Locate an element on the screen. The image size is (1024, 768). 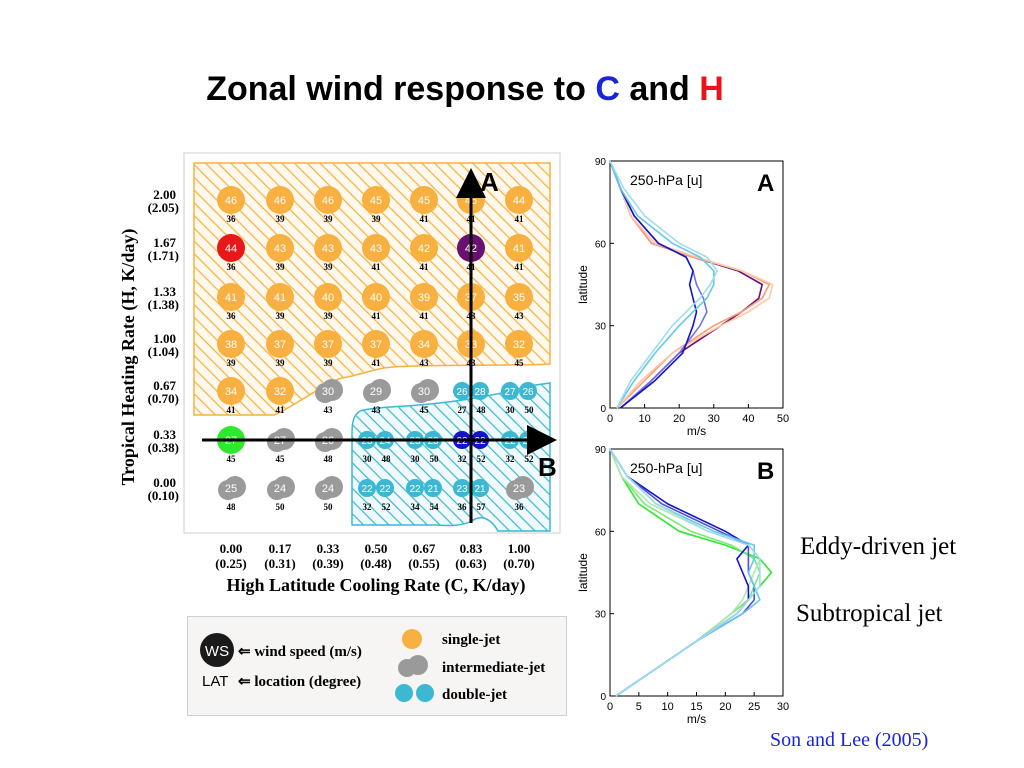
regime-cell: 30 43 is located at coordinates (329, 397).